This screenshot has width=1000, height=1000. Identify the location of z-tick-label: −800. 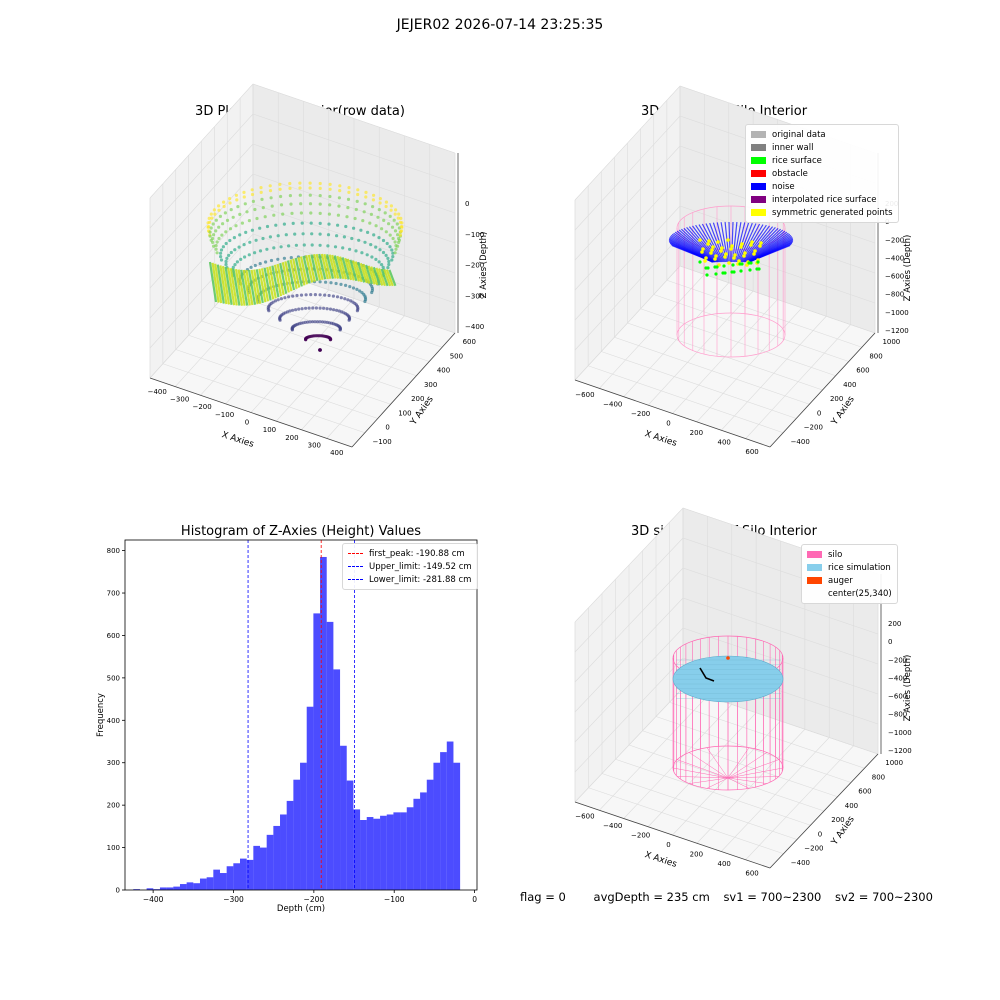
(897, 715).